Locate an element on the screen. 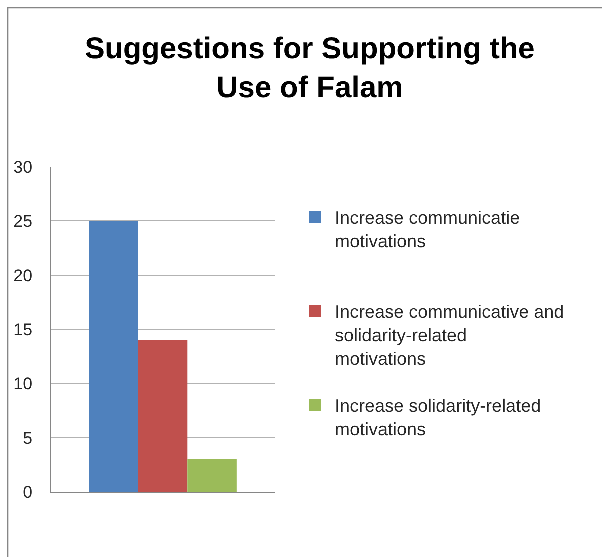 The width and height of the screenshot is (602, 557). y-tick-label: 10 is located at coordinates (23, 384).